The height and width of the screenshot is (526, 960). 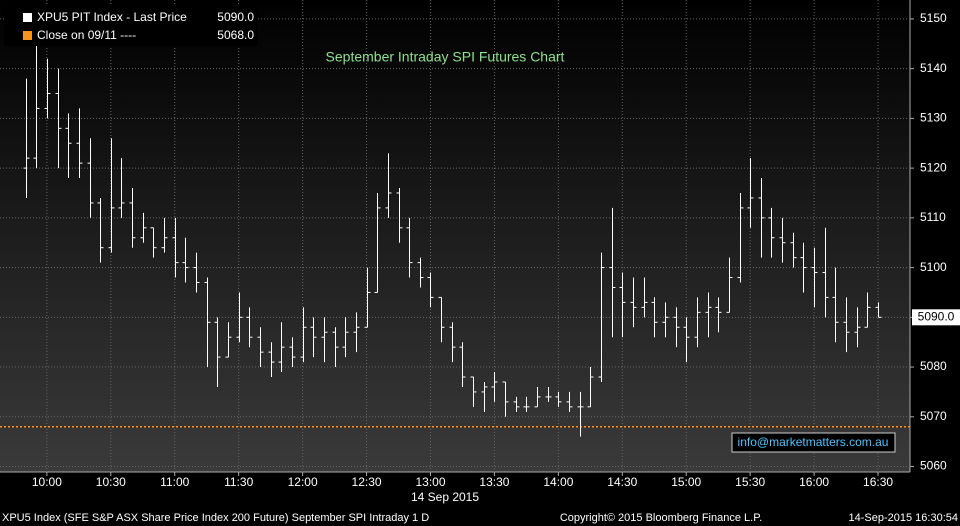 I want to click on x-axis-label: 14 Sep 2015, so click(x=445, y=497).